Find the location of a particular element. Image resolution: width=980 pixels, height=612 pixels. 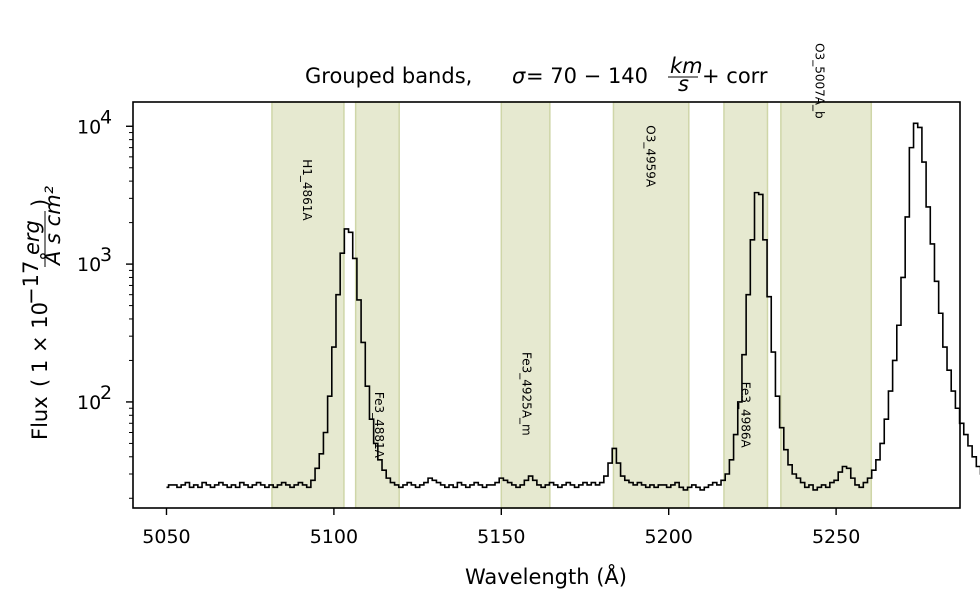

x-tick-label-5250: 5250 is located at coordinates (836, 537).